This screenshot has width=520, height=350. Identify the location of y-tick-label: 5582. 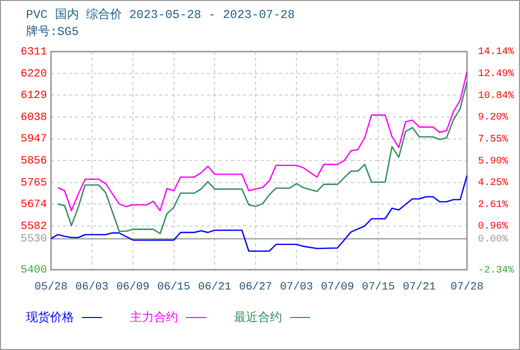
(33, 227).